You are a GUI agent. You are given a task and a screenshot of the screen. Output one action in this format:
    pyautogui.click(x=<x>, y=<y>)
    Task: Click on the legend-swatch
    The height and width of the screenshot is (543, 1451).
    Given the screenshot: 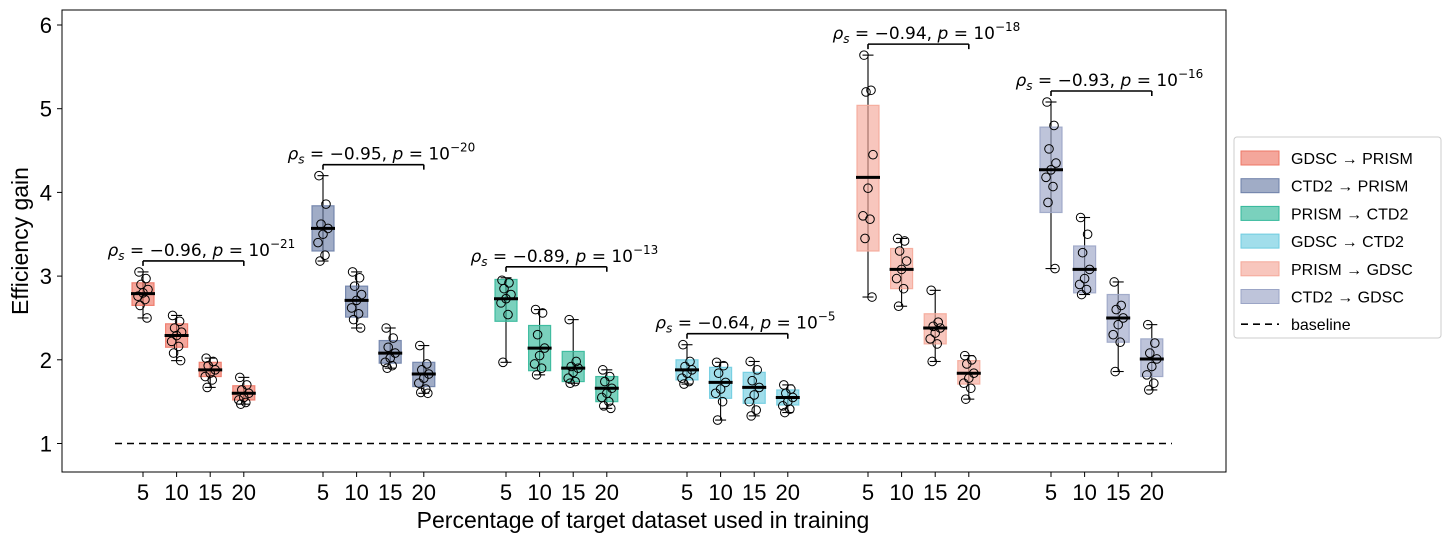 What is the action you would take?
    pyautogui.click(x=1260, y=213)
    